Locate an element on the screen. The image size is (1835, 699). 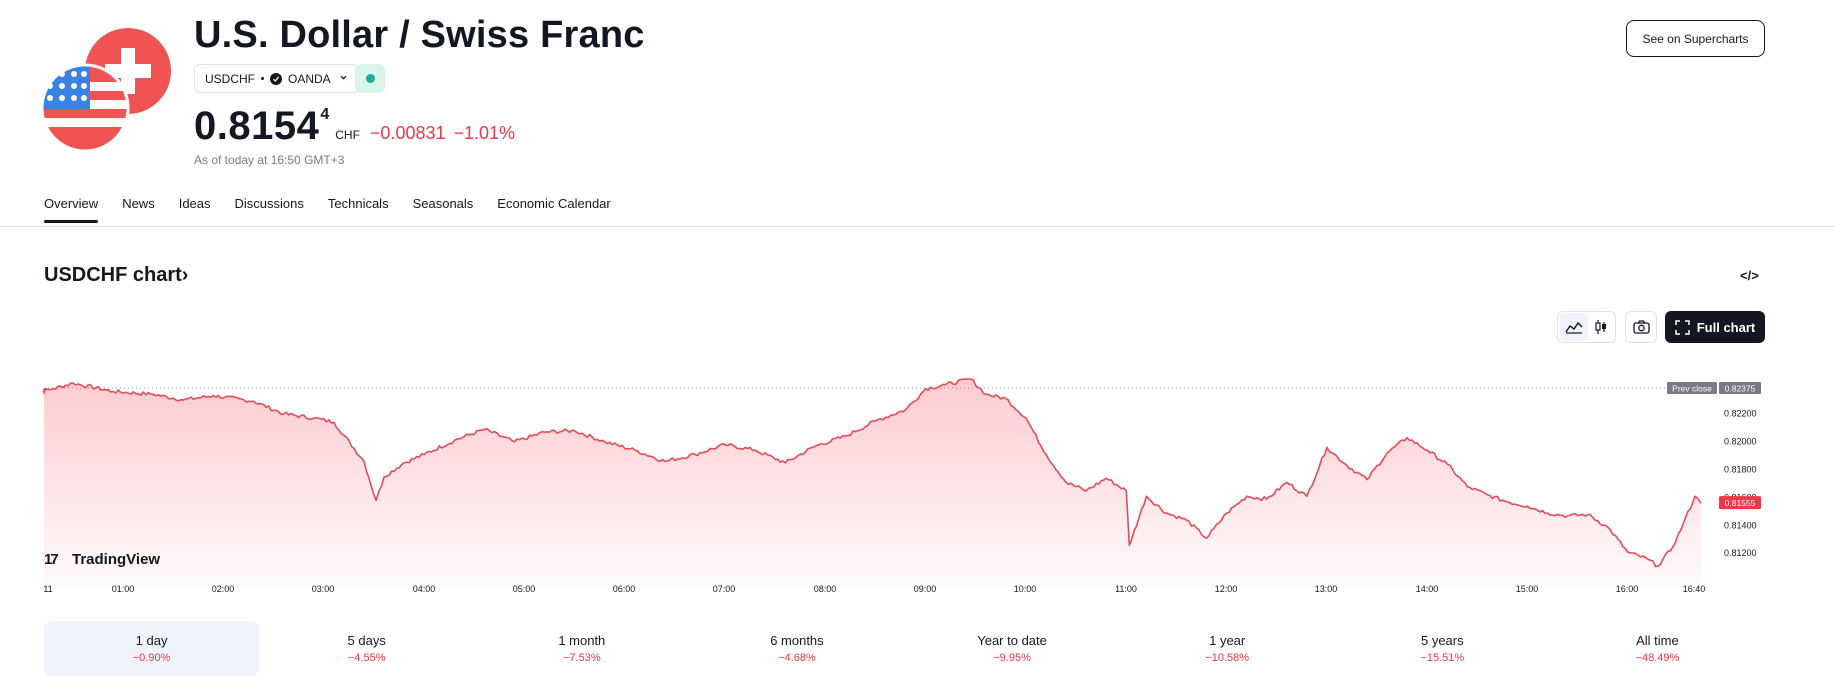
x-tick-label: 11 is located at coordinates (47, 589).